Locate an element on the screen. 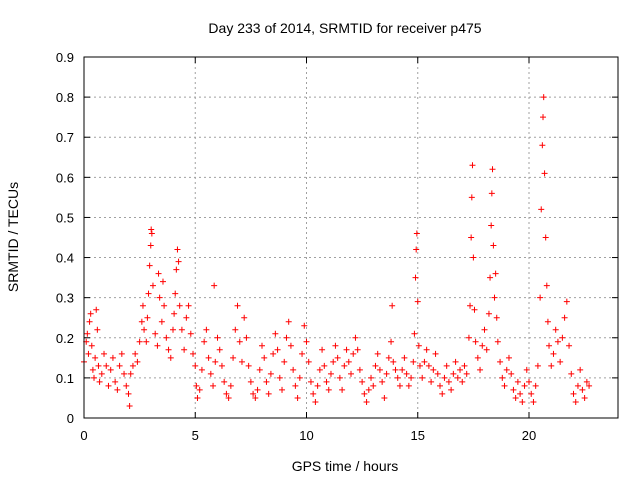  y-tick-label: 0.8 is located at coordinates (65, 97).